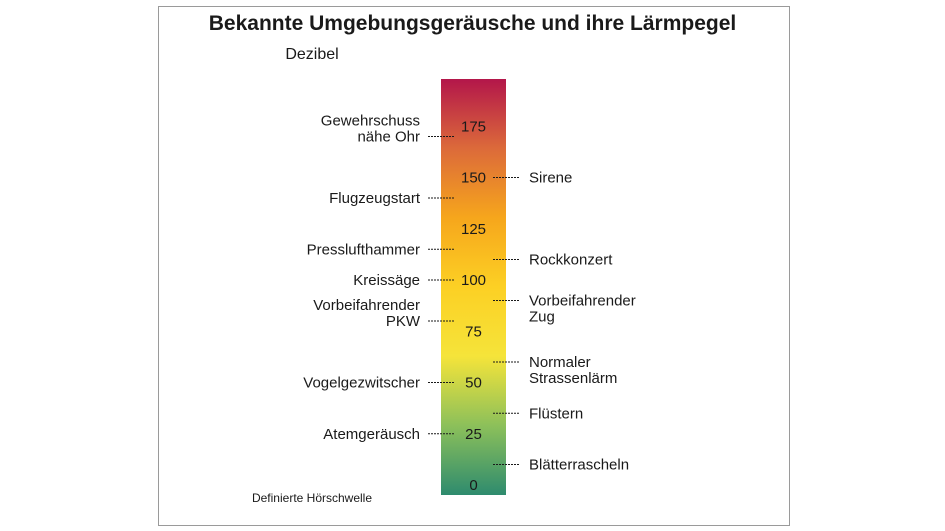  I want to click on unit-label: Dezibel, so click(312, 54).